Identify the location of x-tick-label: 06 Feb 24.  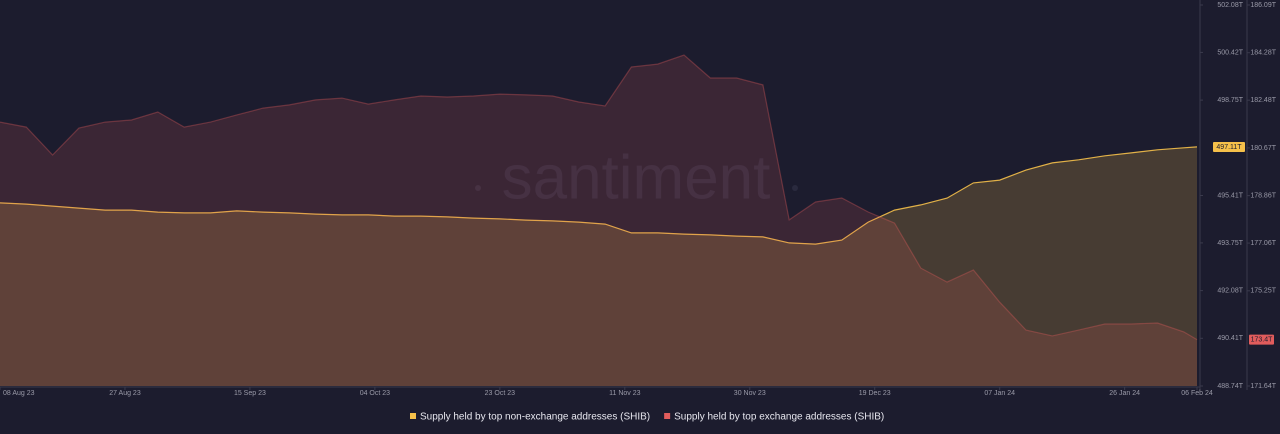
(1197, 393).